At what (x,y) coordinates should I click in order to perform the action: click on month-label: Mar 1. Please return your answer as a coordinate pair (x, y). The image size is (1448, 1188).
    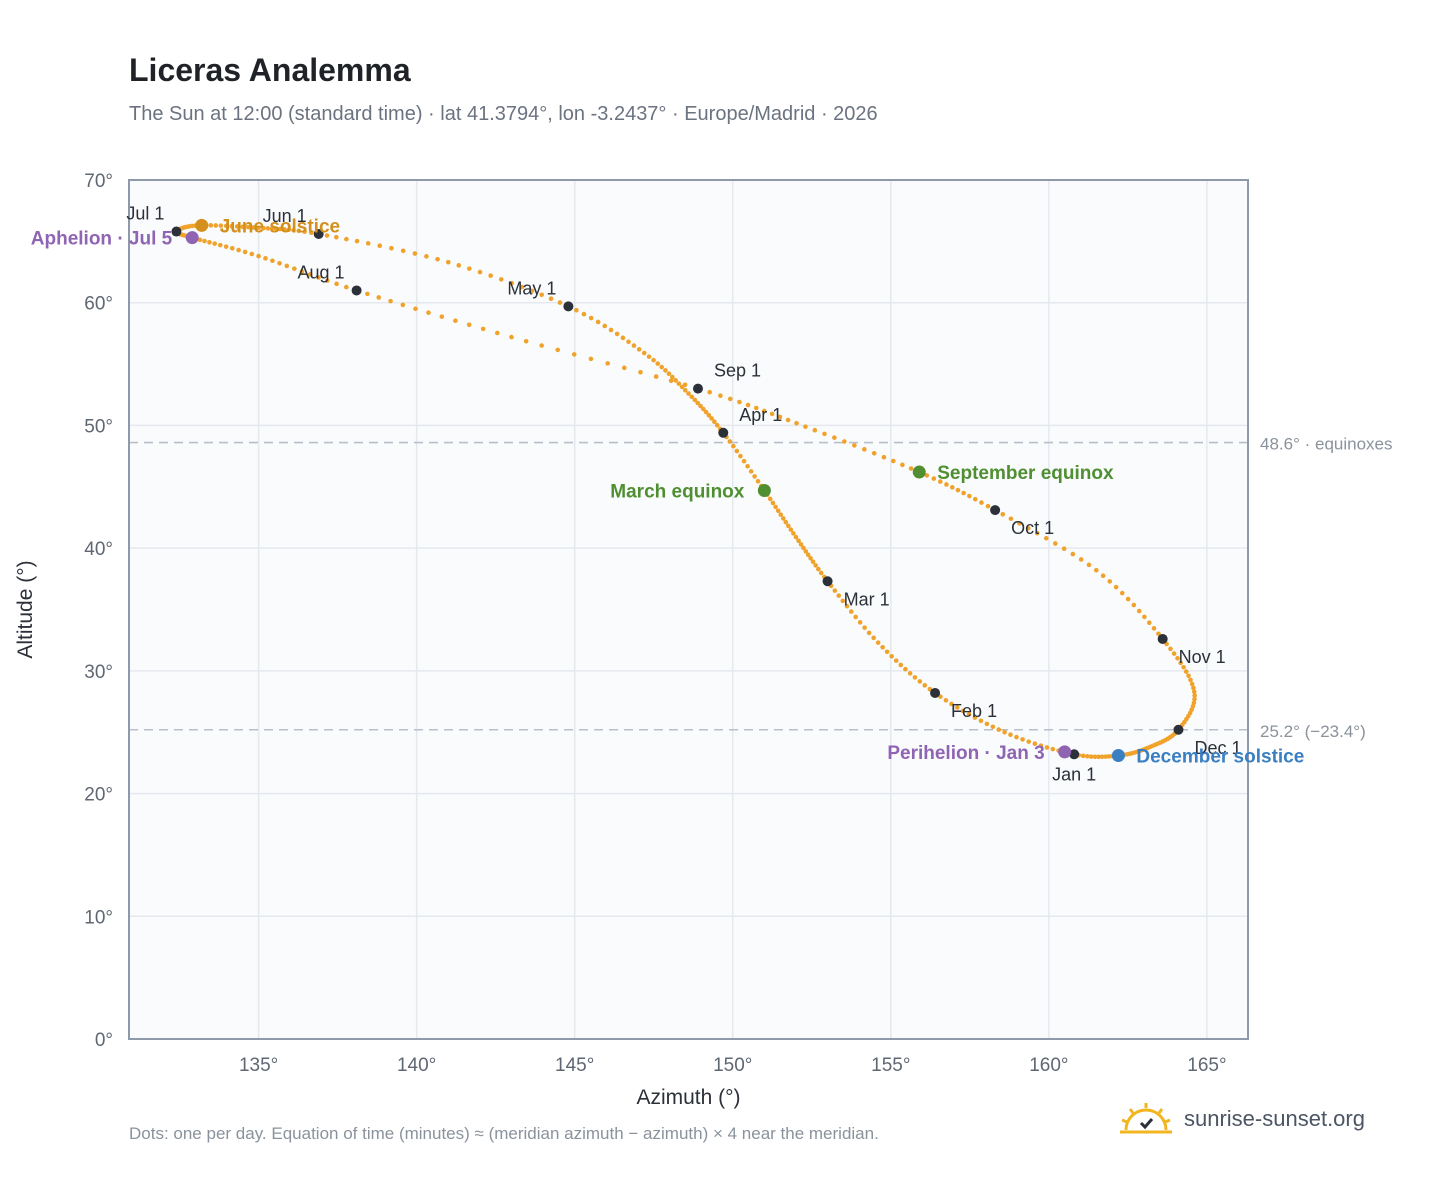
    Looking at the image, I should click on (867, 599).